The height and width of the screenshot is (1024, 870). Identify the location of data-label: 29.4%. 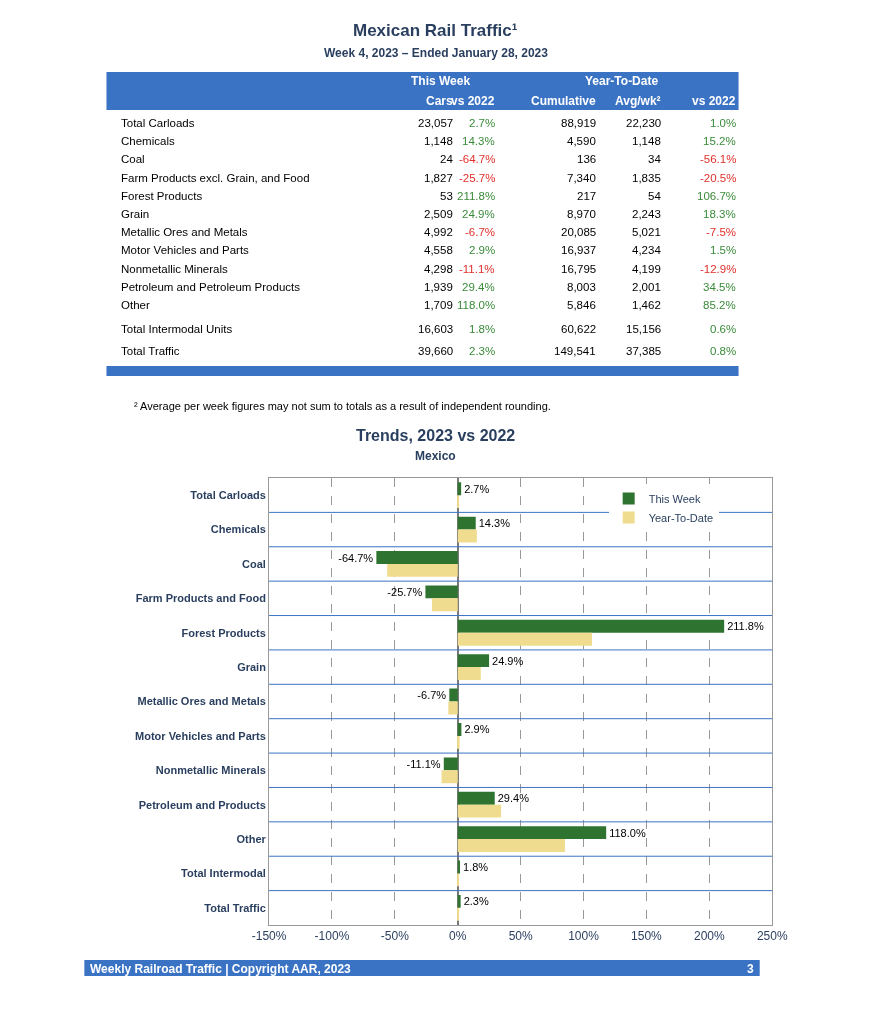
(478, 287).